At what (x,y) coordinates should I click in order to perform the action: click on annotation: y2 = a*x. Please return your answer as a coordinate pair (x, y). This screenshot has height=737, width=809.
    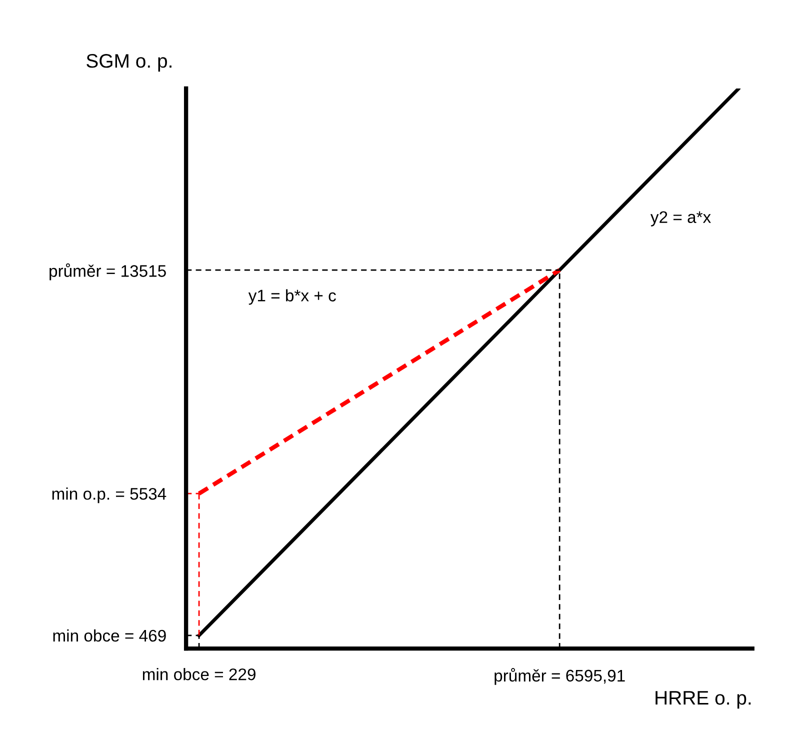
    Looking at the image, I should click on (680, 218).